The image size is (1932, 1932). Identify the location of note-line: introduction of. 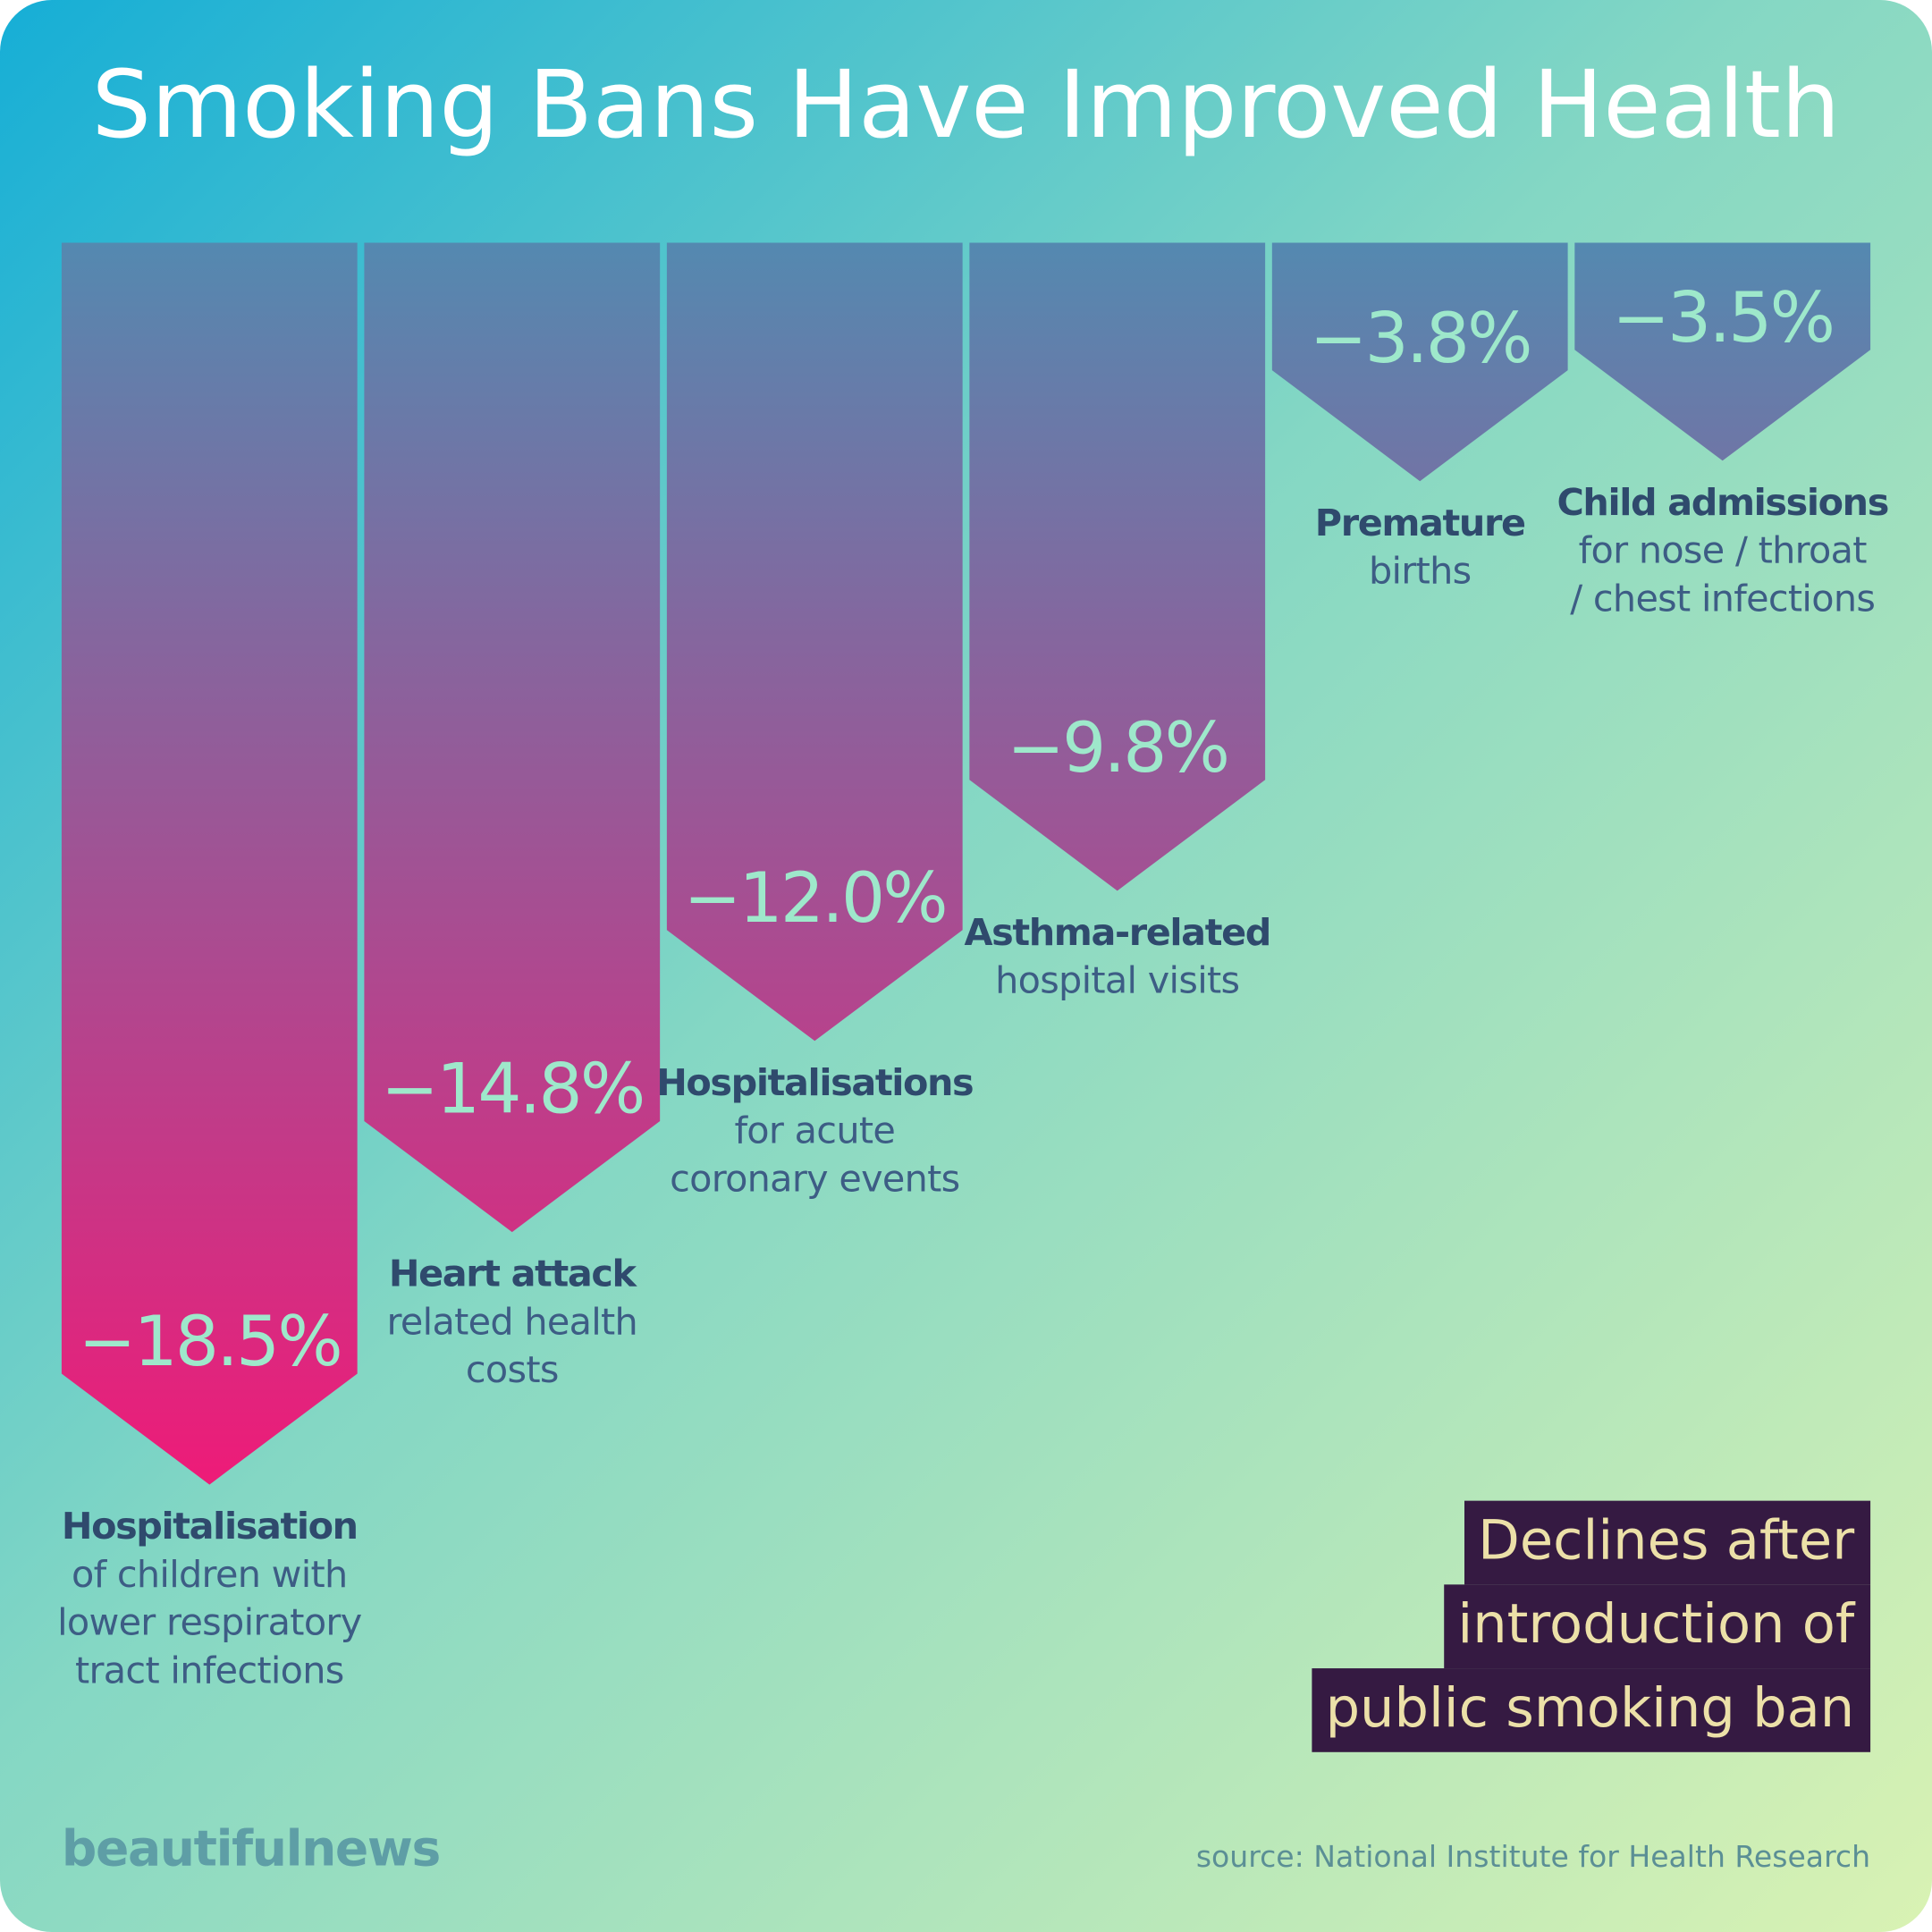
(1656, 1624).